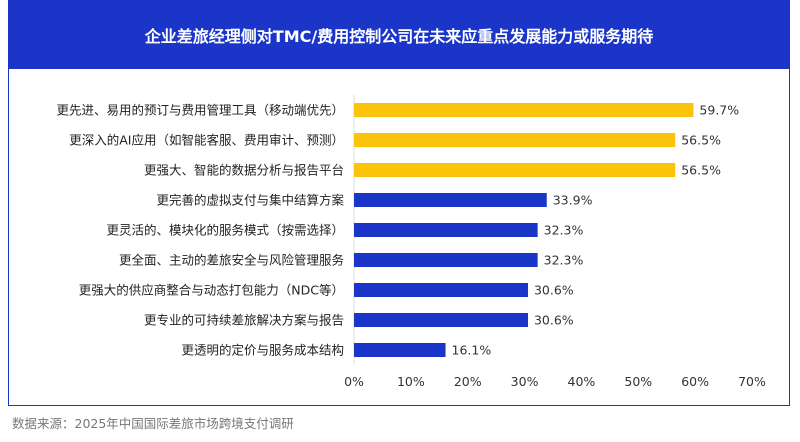 Image resolution: width=800 pixels, height=442 pixels. I want to click on x-tick-label: 40%, so click(582, 381).